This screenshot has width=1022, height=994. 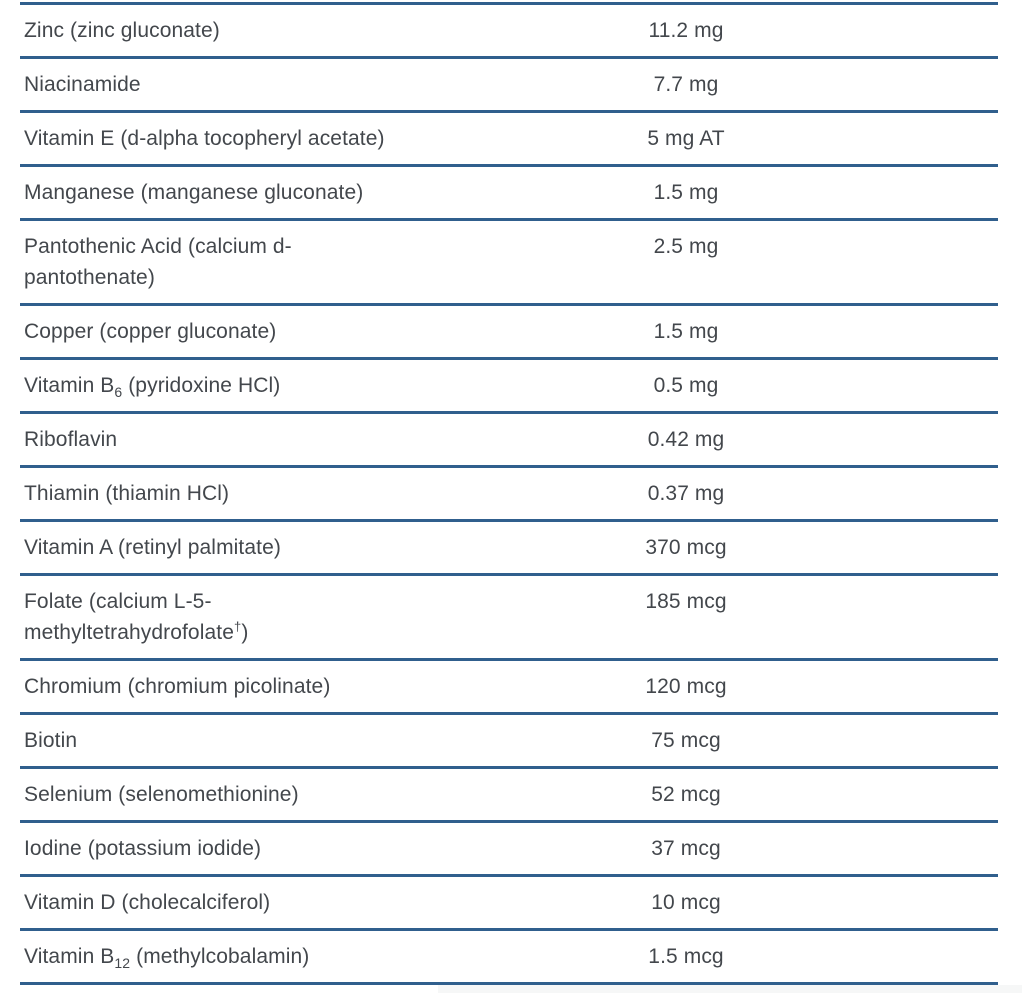 I want to click on nutrient-row: Vitamin A (retinyl palmitate) 370 mcg, so click(x=509, y=549).